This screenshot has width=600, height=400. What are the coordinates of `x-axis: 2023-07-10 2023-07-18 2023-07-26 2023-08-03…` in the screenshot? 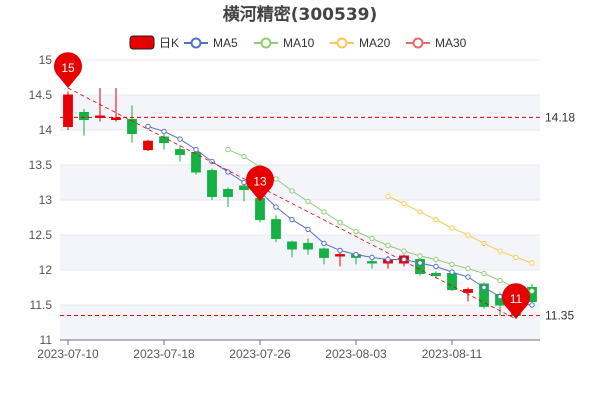 It's located at (288, 350).